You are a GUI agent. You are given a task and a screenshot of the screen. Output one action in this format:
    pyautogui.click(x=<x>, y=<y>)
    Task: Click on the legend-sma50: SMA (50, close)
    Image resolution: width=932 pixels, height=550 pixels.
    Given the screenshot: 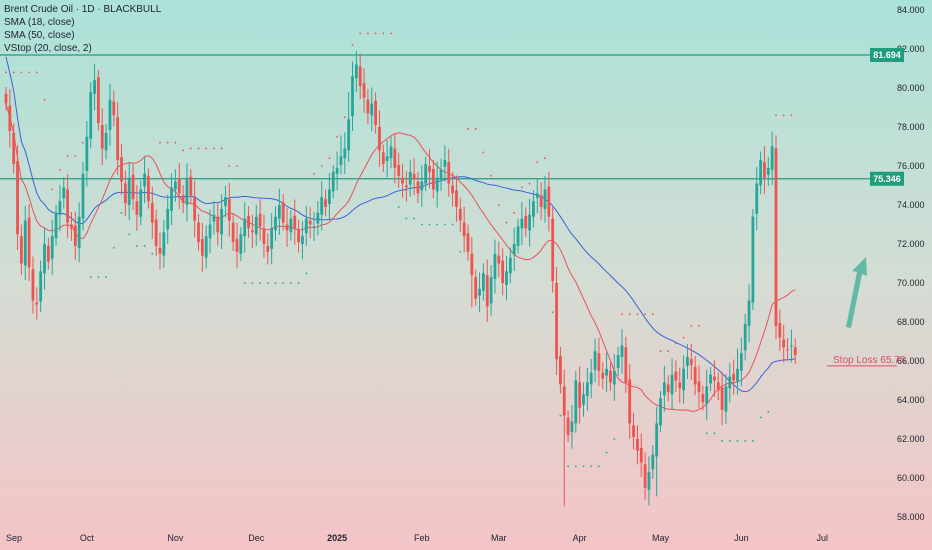 What is the action you would take?
    pyautogui.click(x=39, y=35)
    